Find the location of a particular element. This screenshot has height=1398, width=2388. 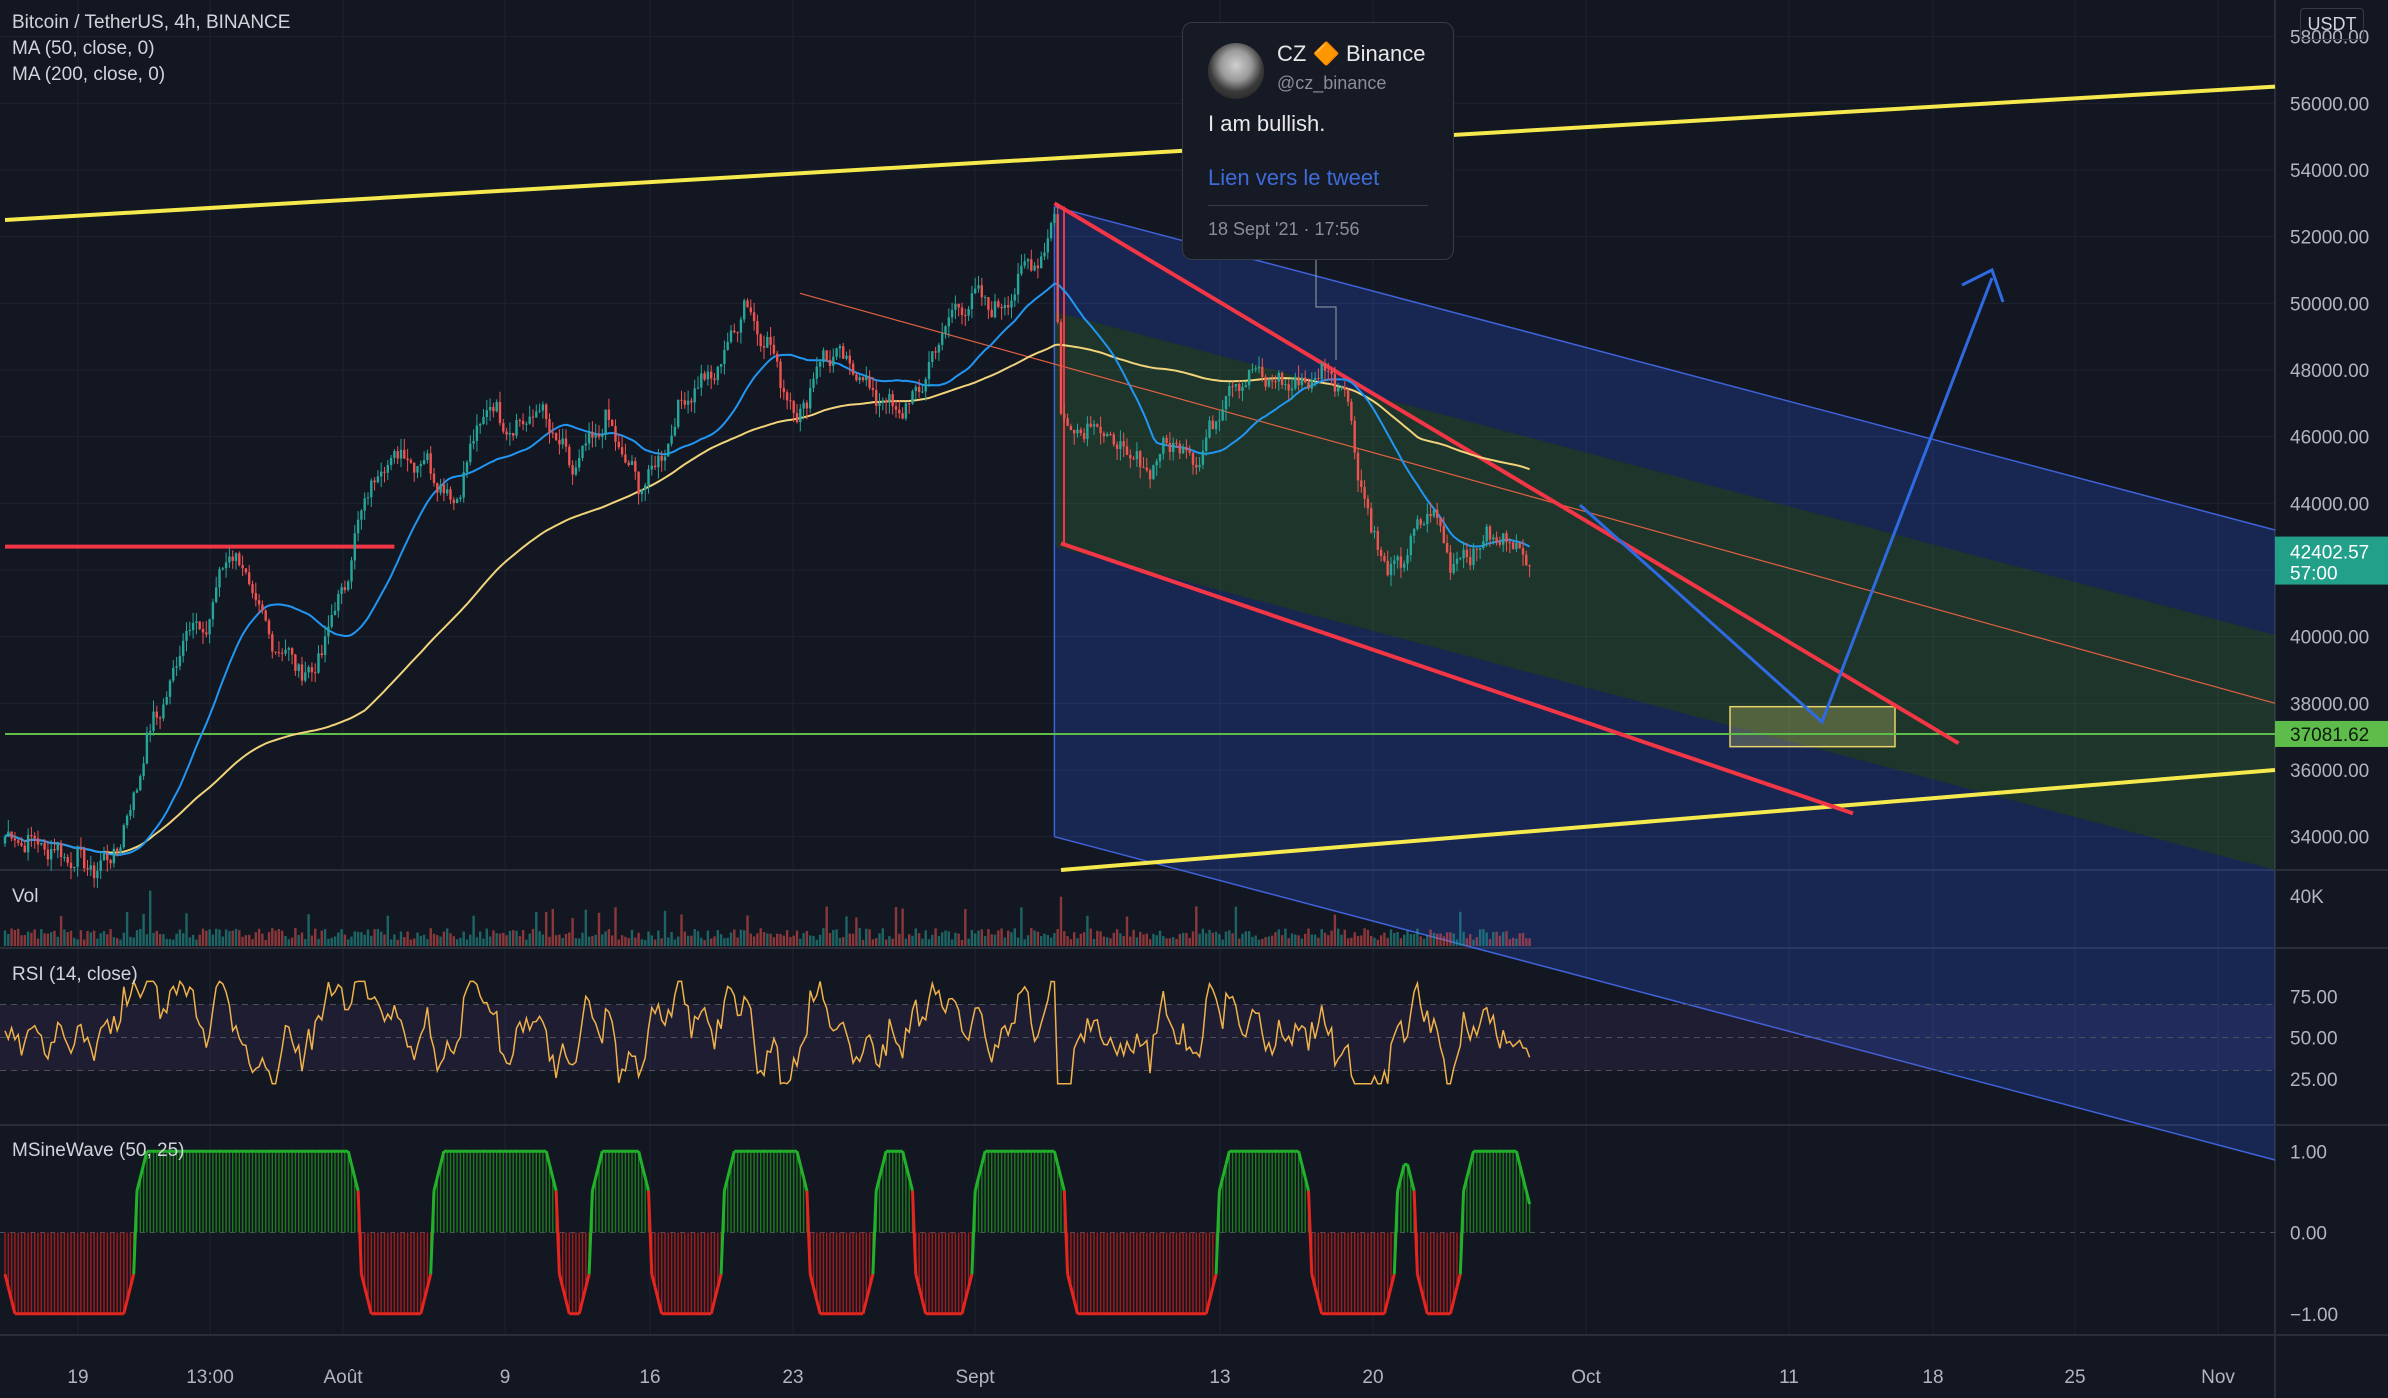

rsi-label: RSI (14, close) is located at coordinates (75, 974).